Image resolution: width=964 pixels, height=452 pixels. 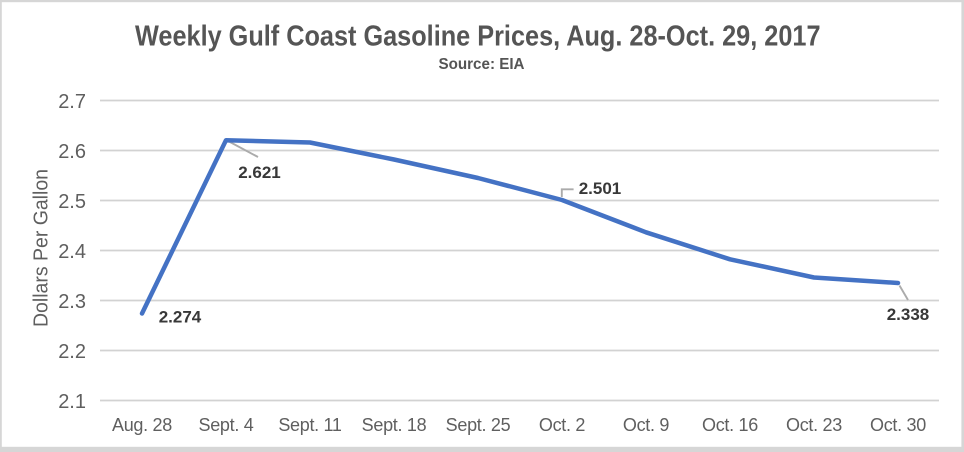 I want to click on svg-text: 2.5, so click(x=72, y=202).